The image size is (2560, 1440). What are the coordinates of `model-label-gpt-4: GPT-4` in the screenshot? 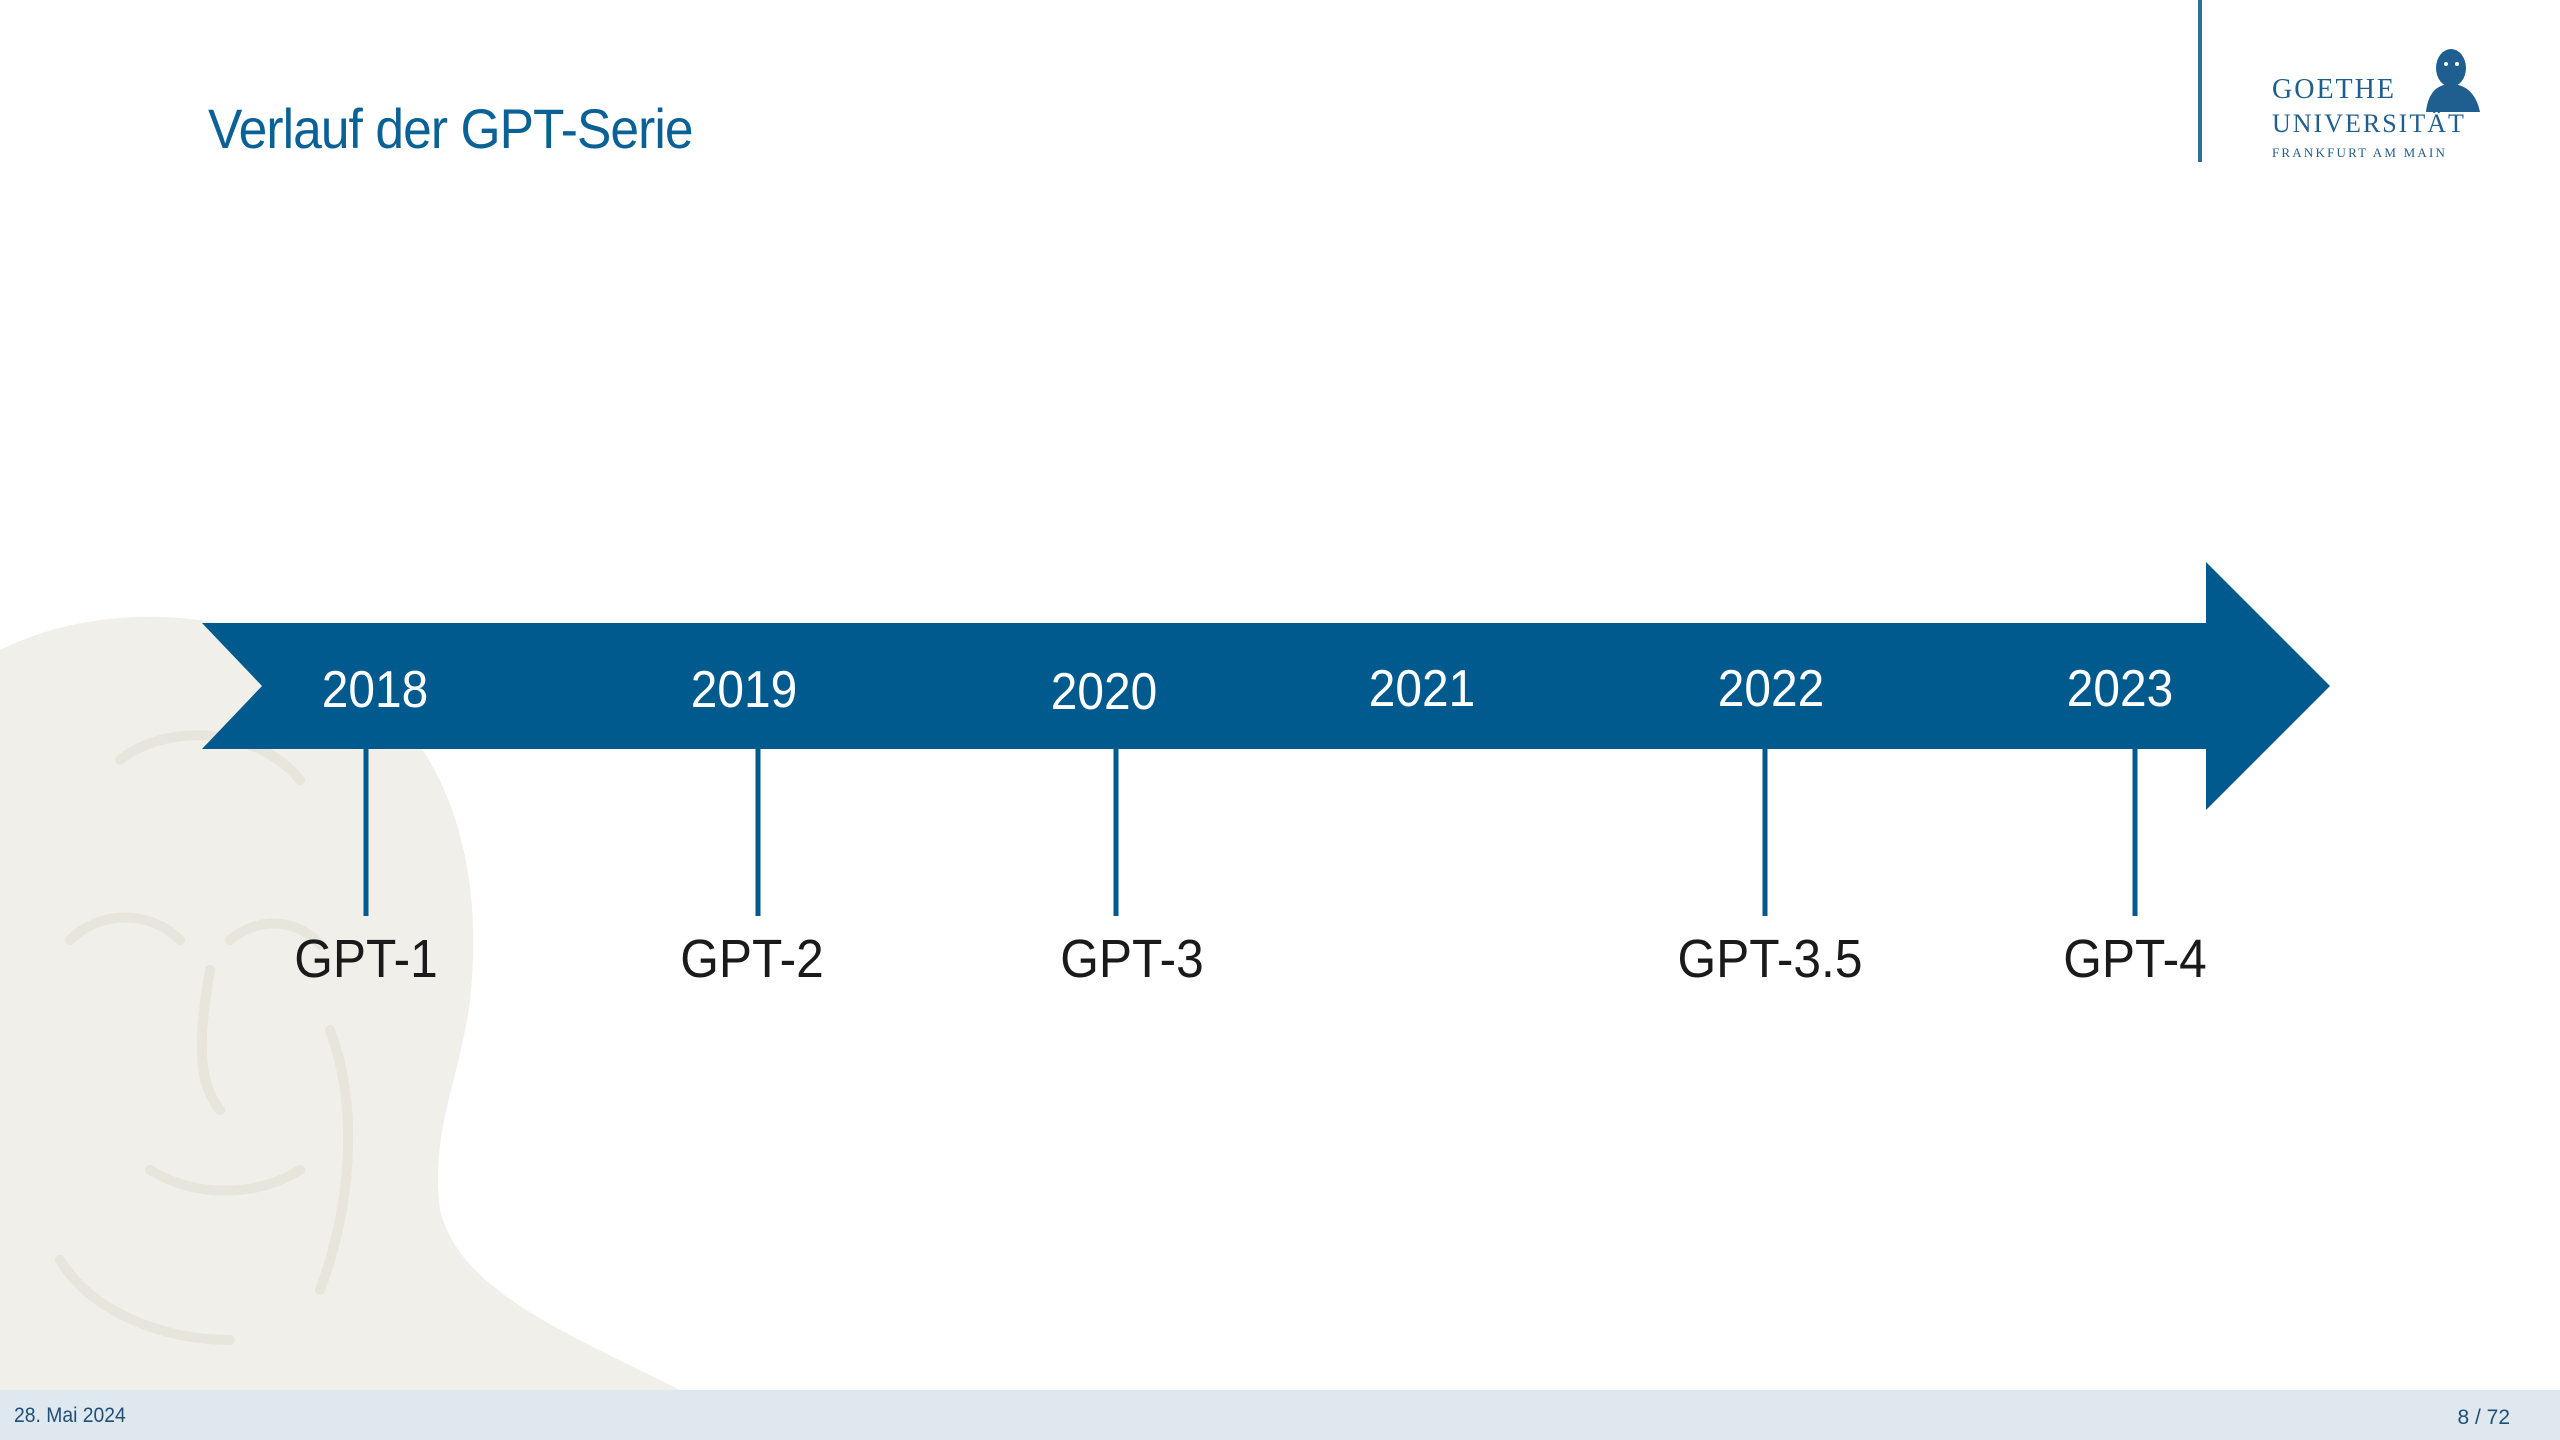 It's located at (2135, 958).